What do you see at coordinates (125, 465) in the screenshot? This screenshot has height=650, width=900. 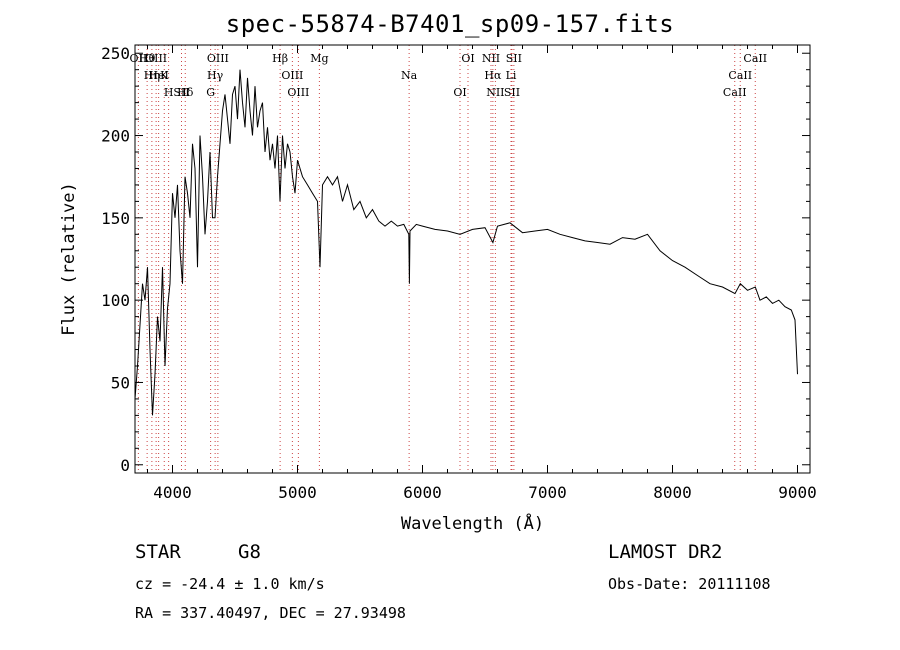 I see `y-tick-label: 0` at bounding box center [125, 465].